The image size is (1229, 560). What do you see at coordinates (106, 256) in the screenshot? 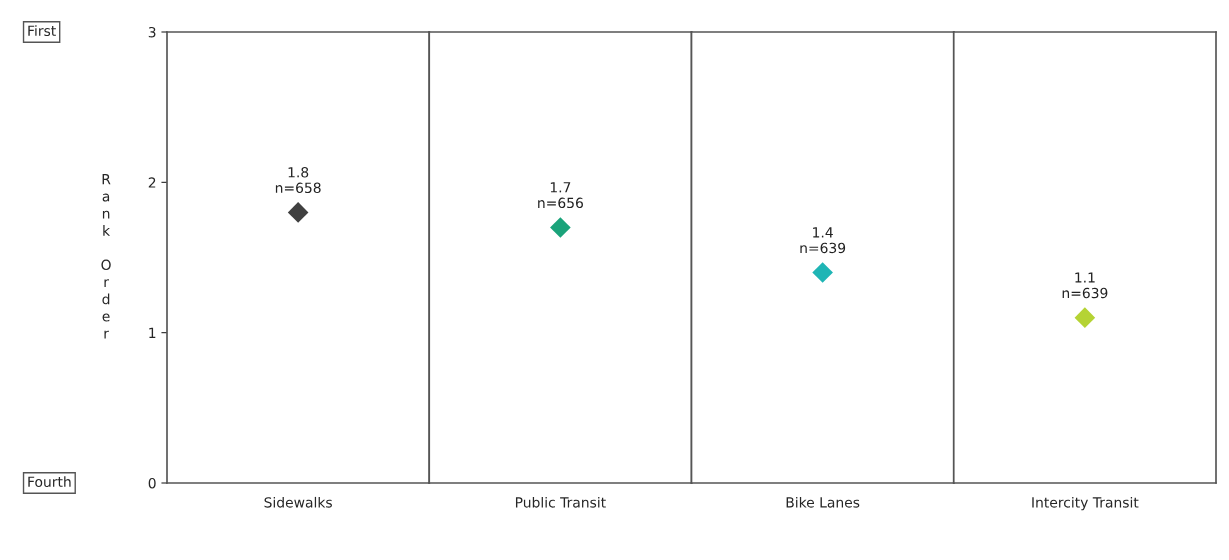
I see `text: Rank Order` at bounding box center [106, 256].